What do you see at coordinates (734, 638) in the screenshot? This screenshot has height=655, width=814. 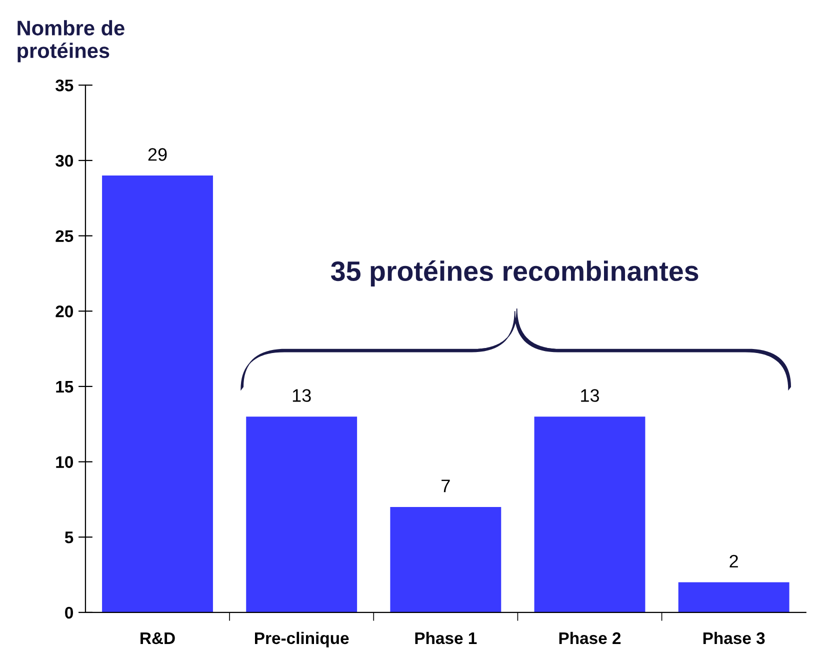 I see `x-tick-label: Phase 3` at bounding box center [734, 638].